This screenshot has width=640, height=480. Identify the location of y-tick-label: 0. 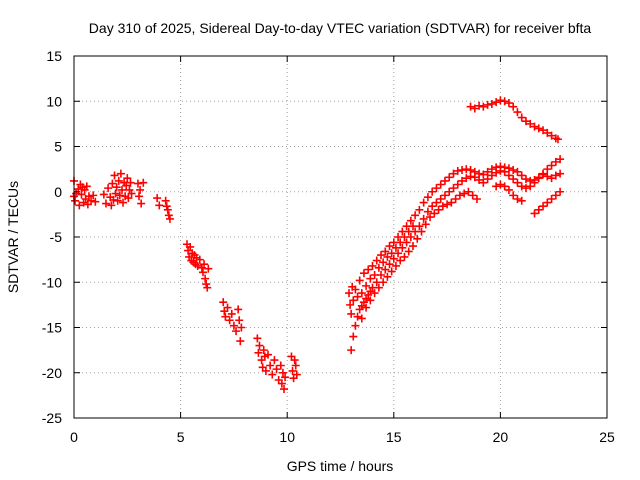
(58, 192).